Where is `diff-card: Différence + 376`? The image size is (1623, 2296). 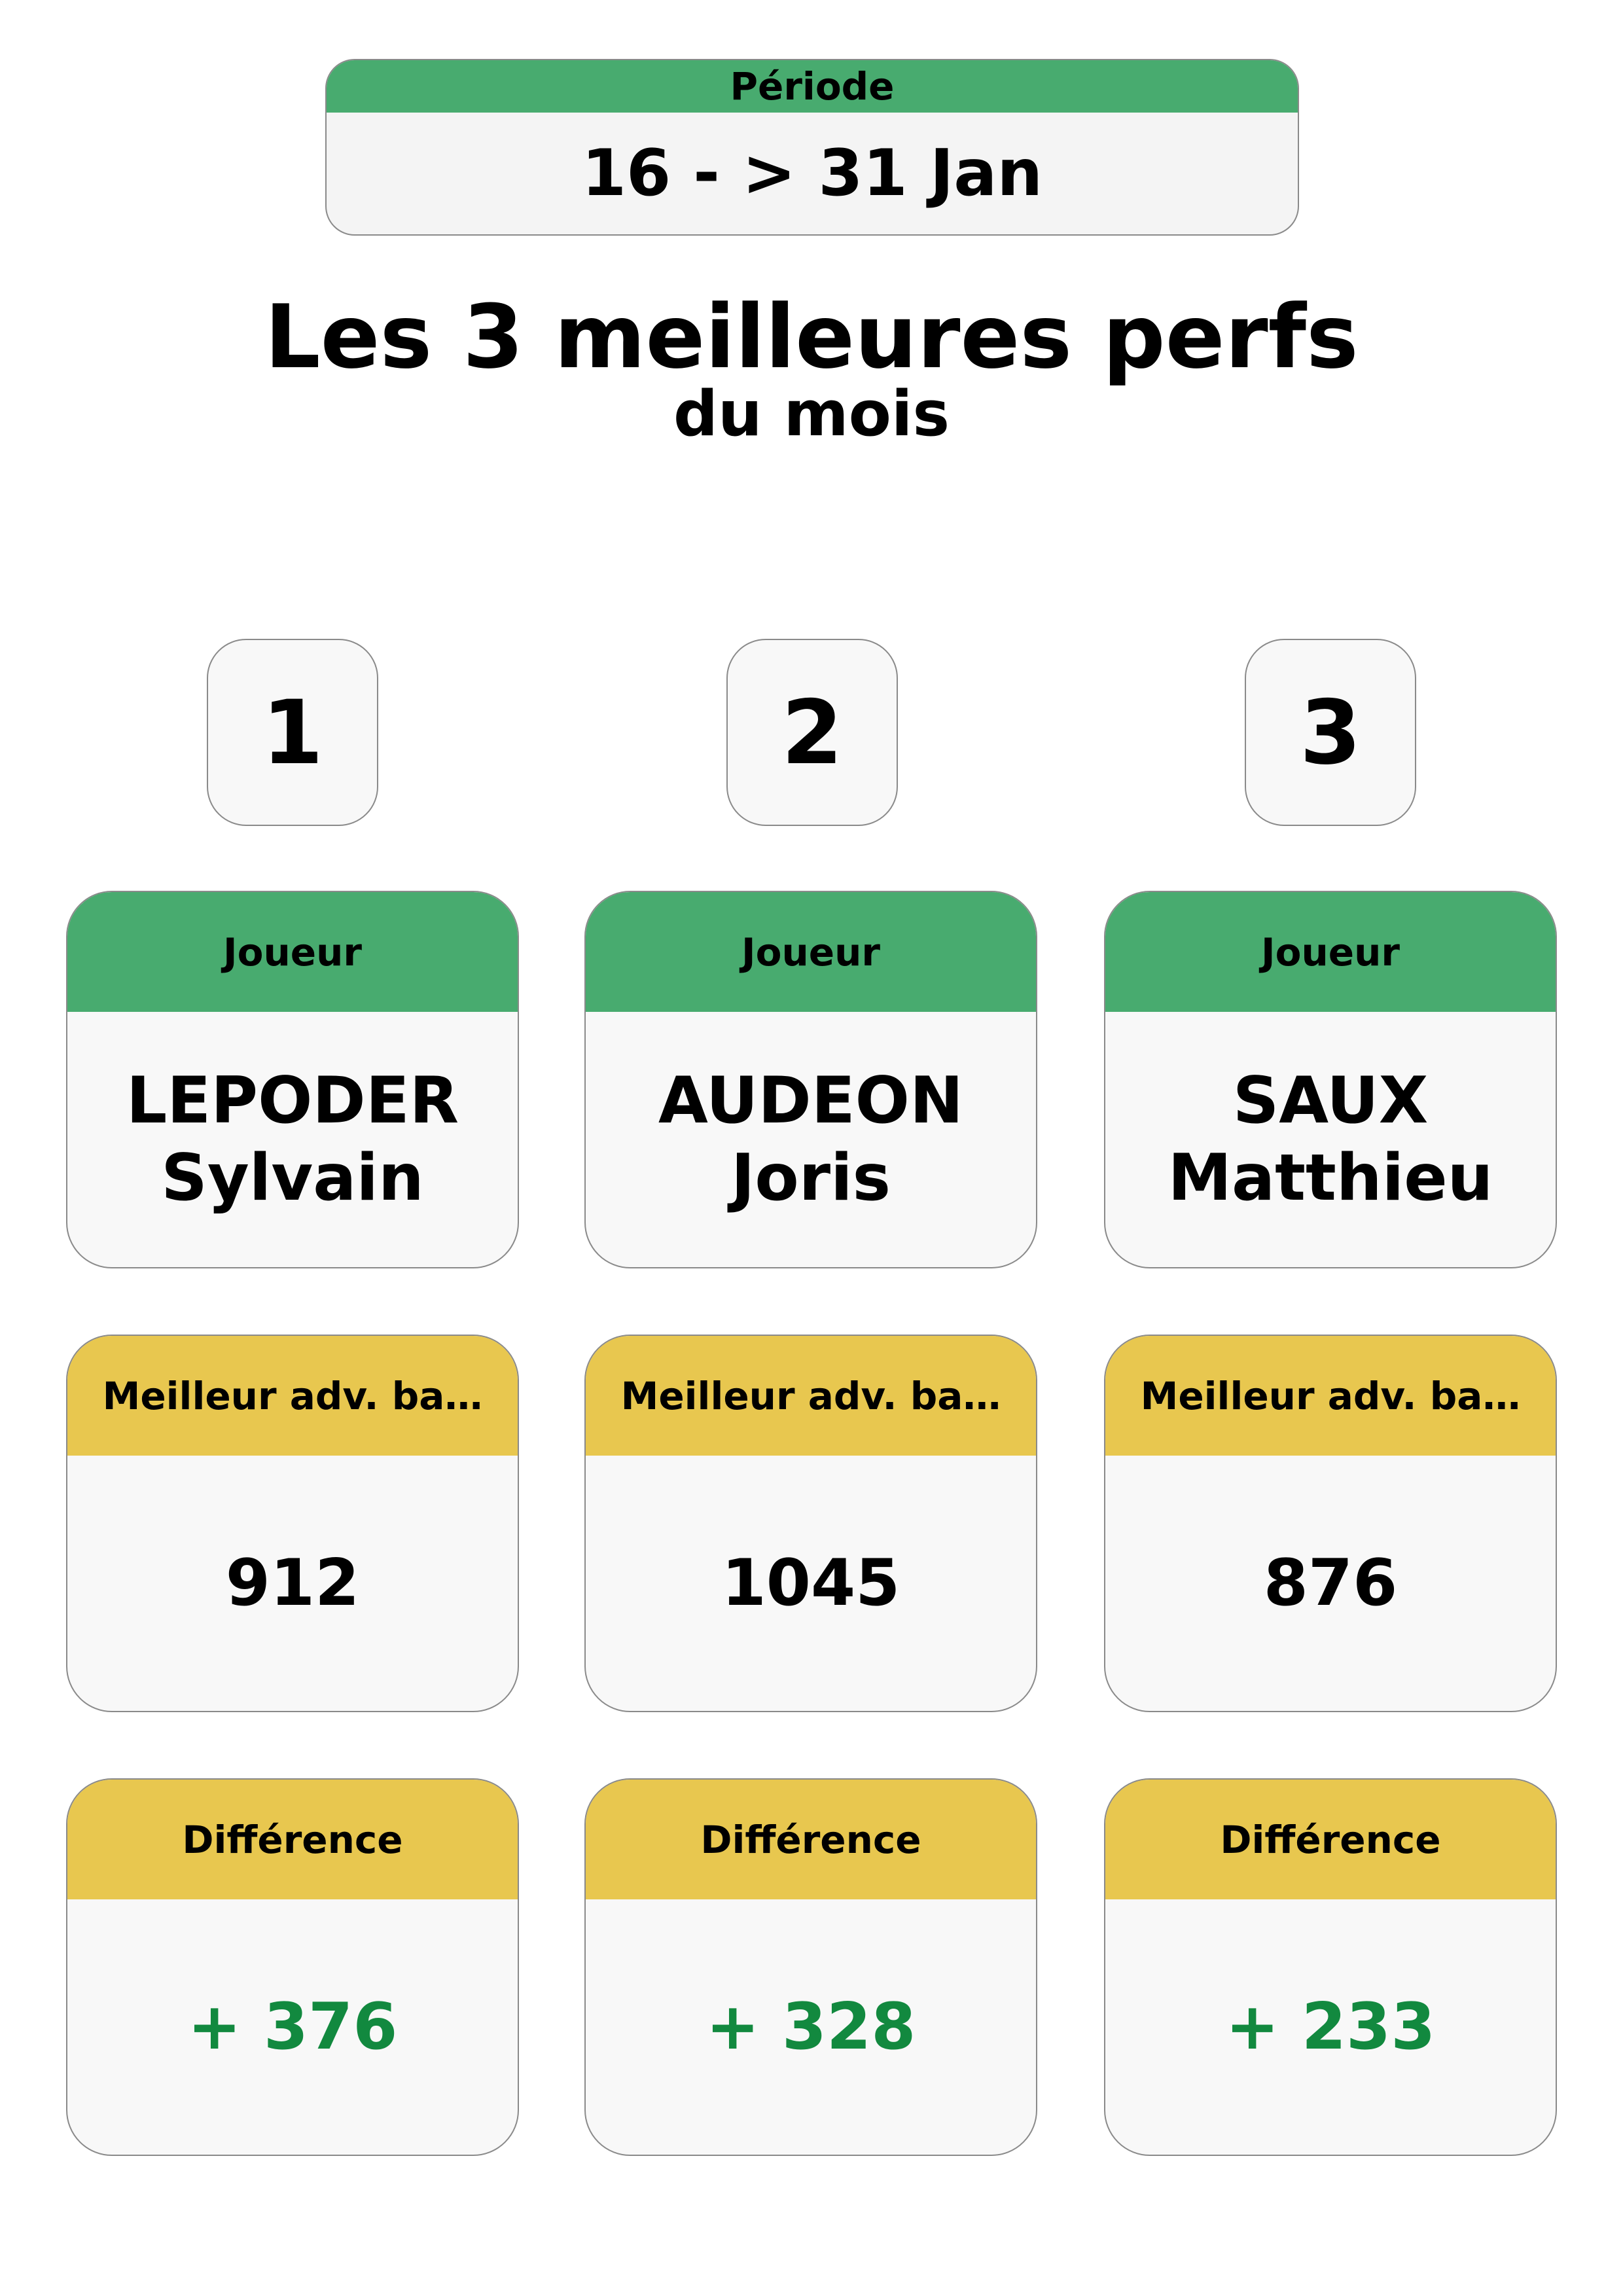
diff-card: Différence + 376 is located at coordinates (292, 1967).